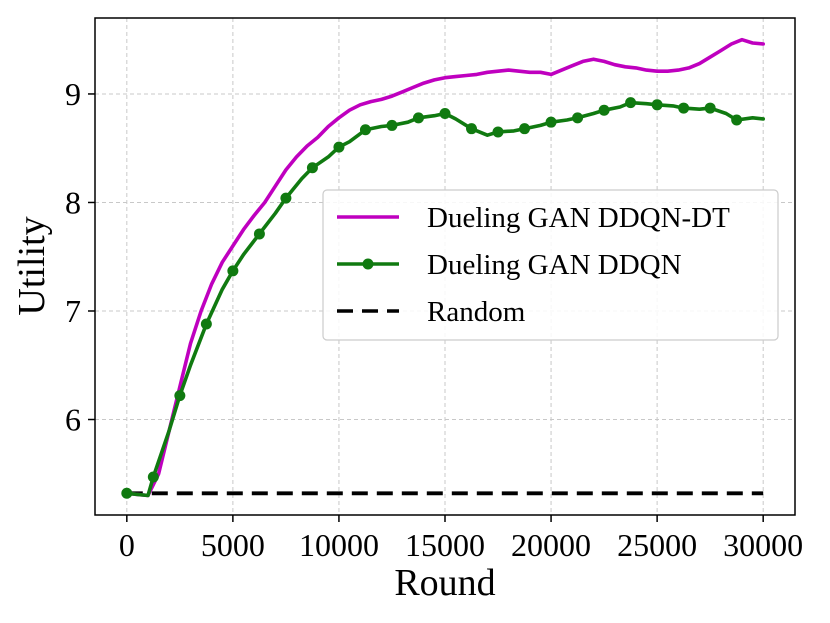 Image resolution: width=830 pixels, height=623 pixels. I want to click on x-tick-label: 10000, so click(339, 545).